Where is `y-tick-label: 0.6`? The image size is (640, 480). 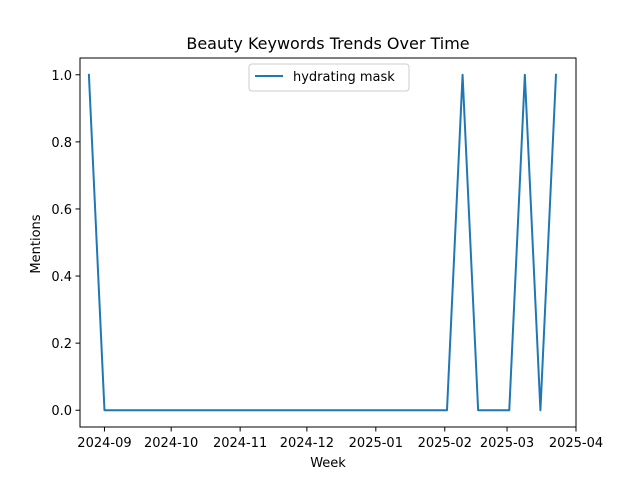
y-tick-label: 0.6 is located at coordinates (61, 210).